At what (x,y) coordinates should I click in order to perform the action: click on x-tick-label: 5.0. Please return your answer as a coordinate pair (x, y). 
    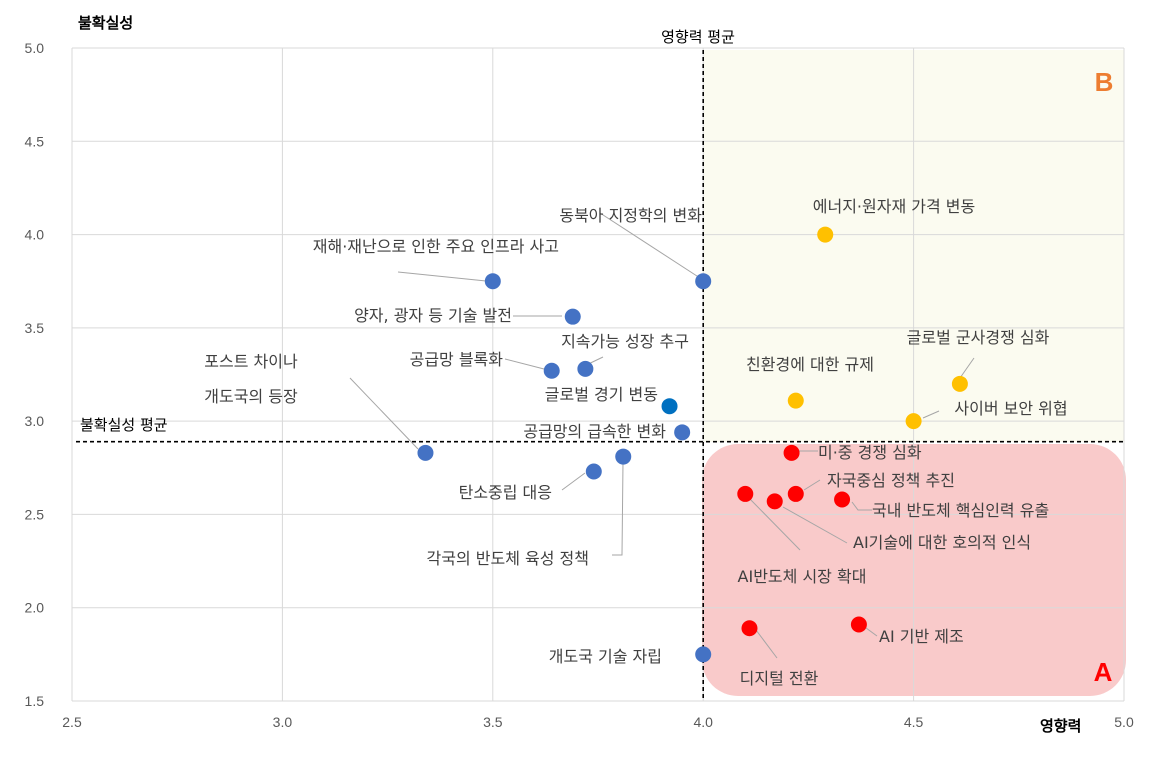
    Looking at the image, I should click on (1124, 722).